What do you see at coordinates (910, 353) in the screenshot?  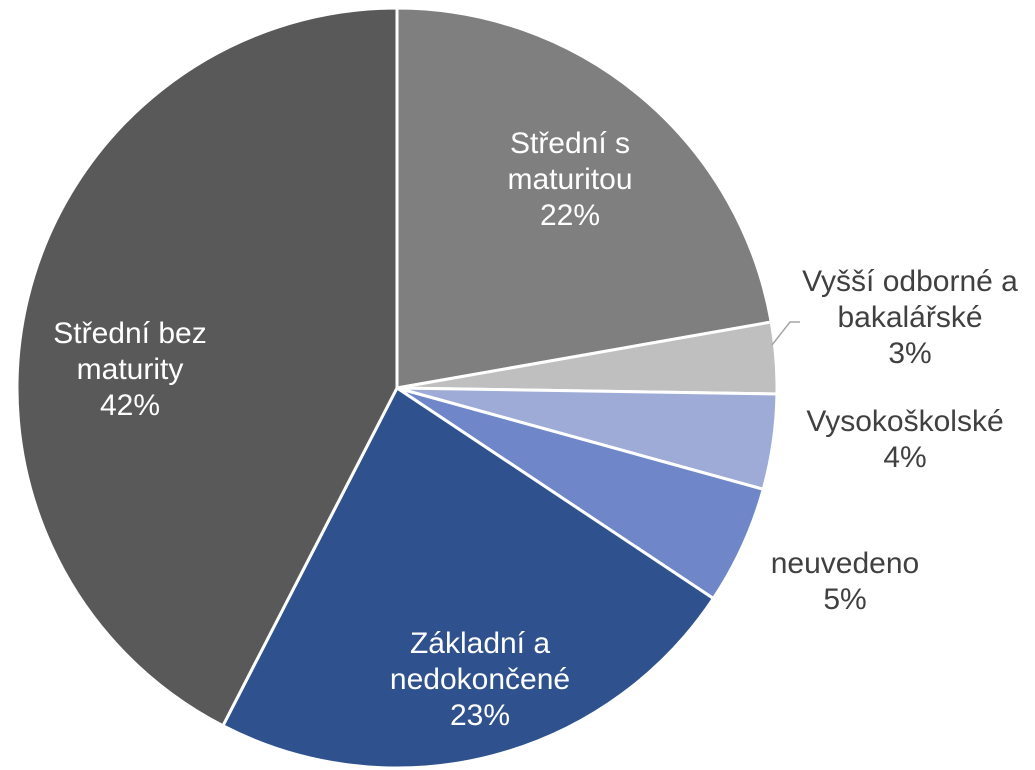 I see `value-label: 3%` at bounding box center [910, 353].